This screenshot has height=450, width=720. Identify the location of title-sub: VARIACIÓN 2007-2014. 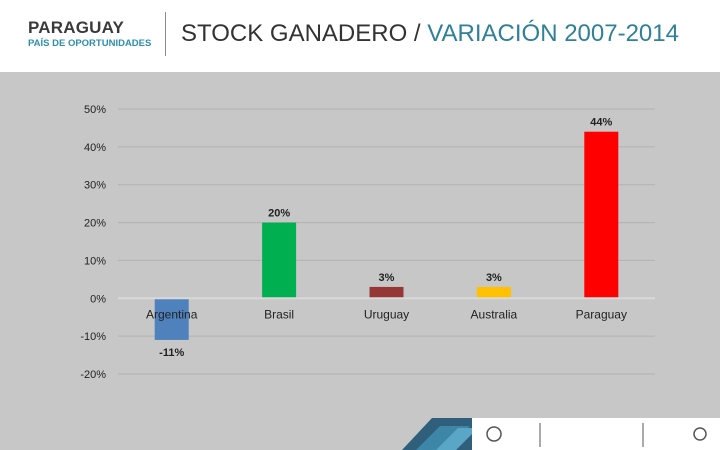
(553, 33).